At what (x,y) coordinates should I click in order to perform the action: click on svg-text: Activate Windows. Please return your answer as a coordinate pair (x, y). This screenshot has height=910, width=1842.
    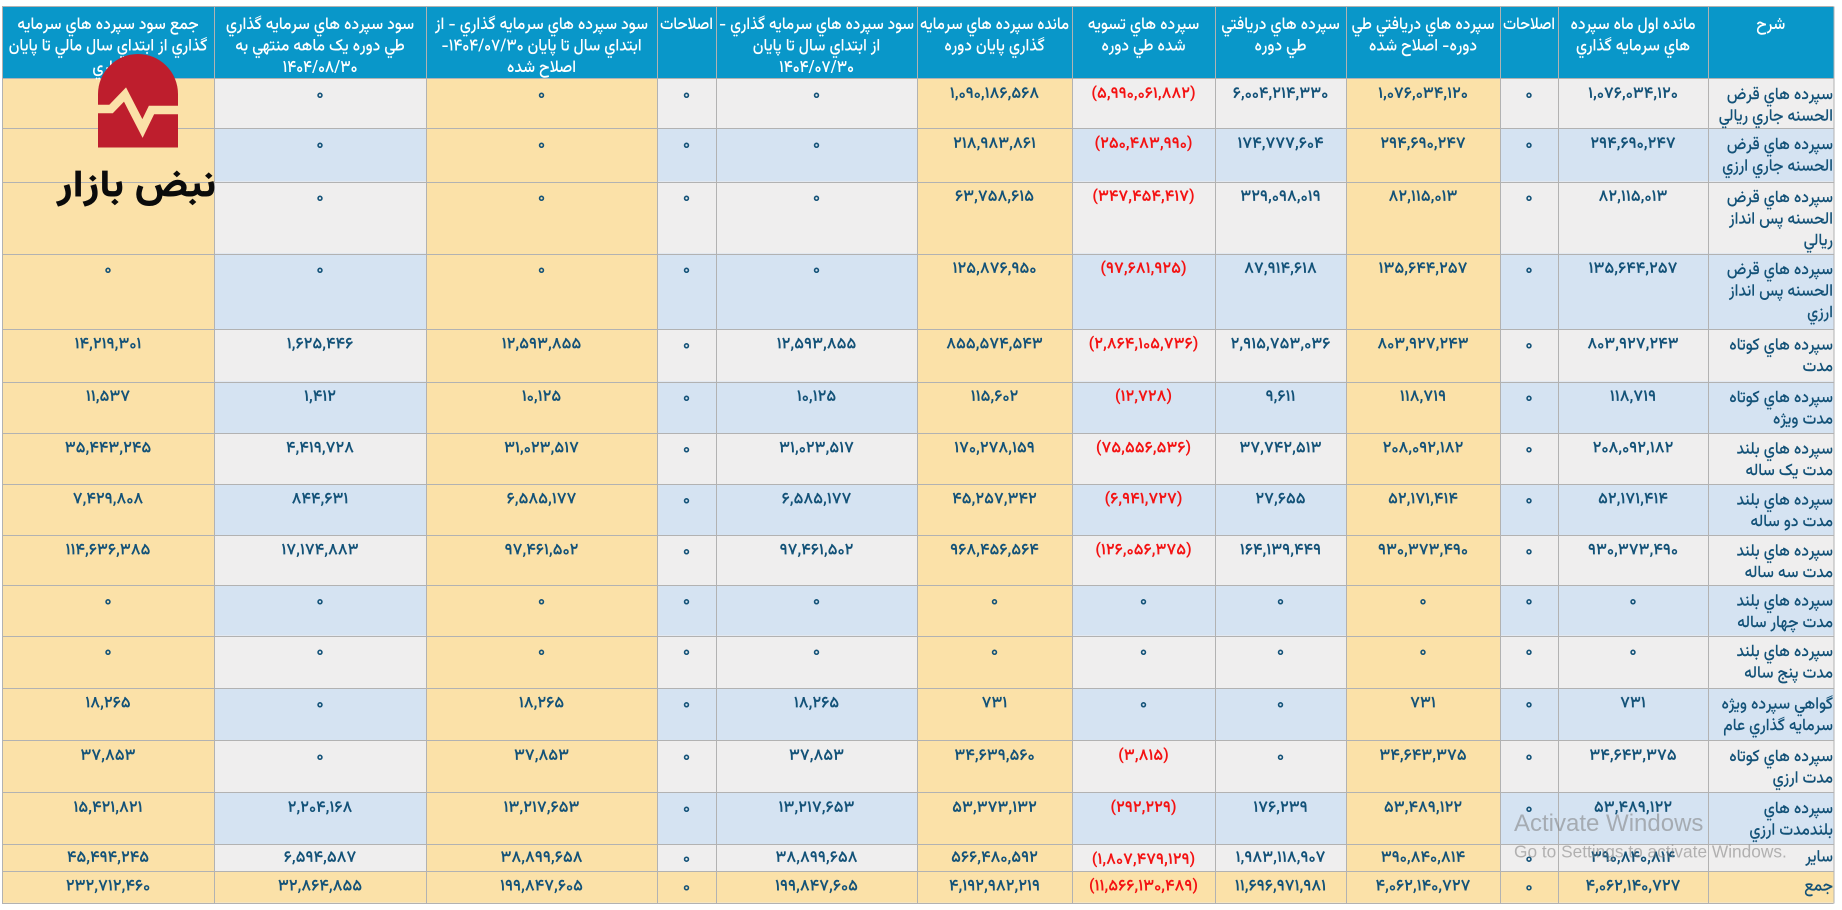
    Looking at the image, I should click on (1608, 823).